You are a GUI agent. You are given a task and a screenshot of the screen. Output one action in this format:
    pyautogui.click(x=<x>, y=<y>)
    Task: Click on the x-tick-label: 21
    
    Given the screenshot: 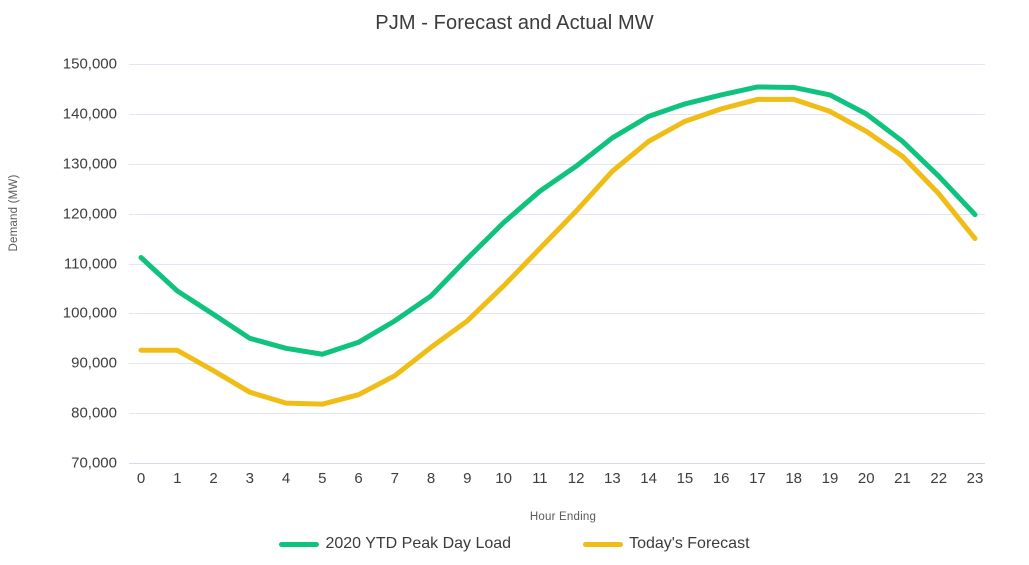 What is the action you would take?
    pyautogui.click(x=902, y=478)
    